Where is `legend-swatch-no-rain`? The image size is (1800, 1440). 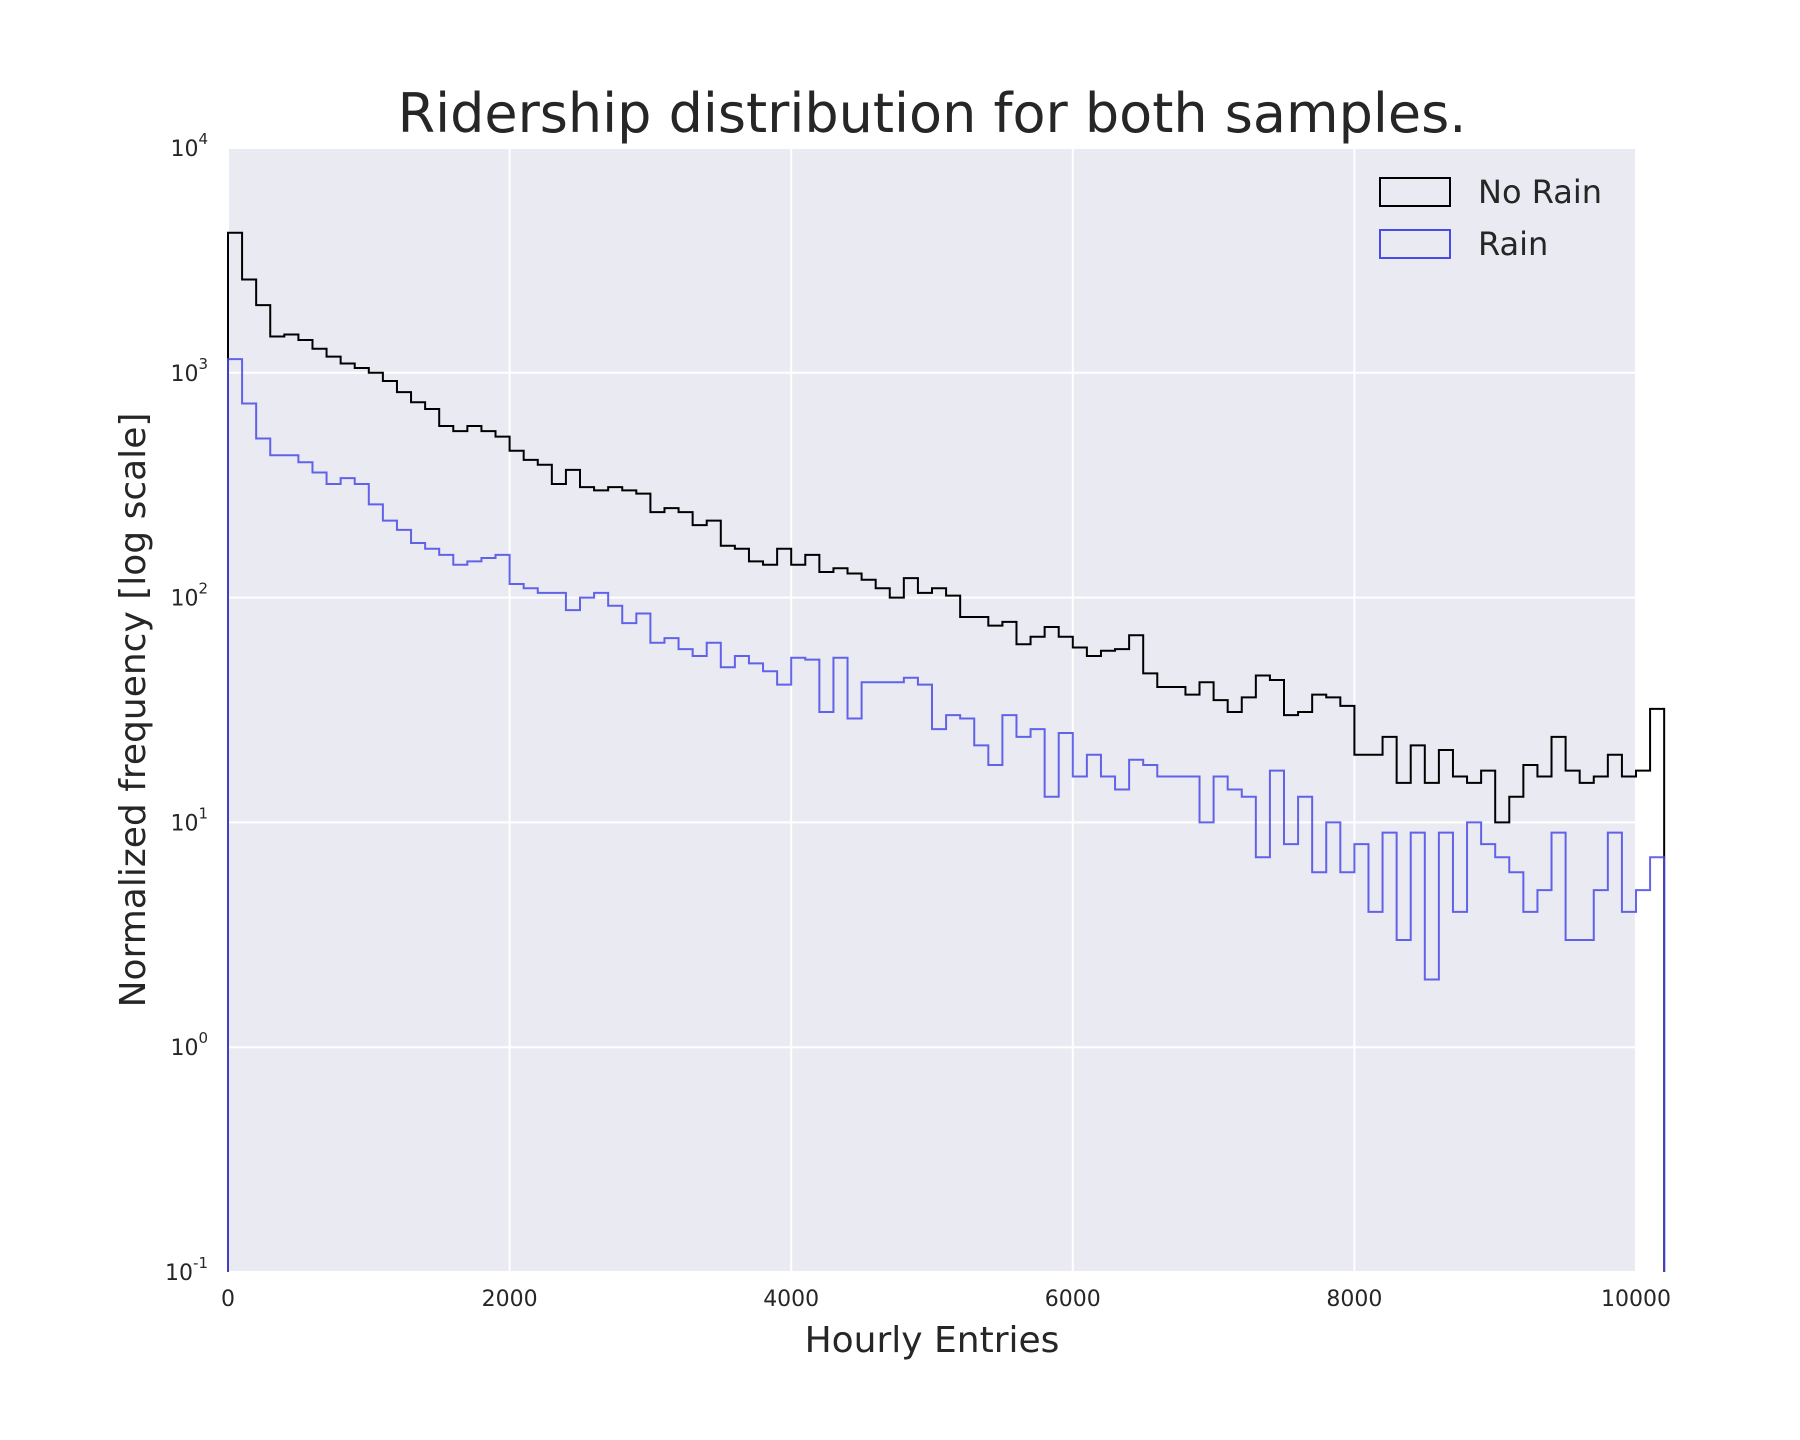
legend-swatch-no-rain is located at coordinates (1415, 192).